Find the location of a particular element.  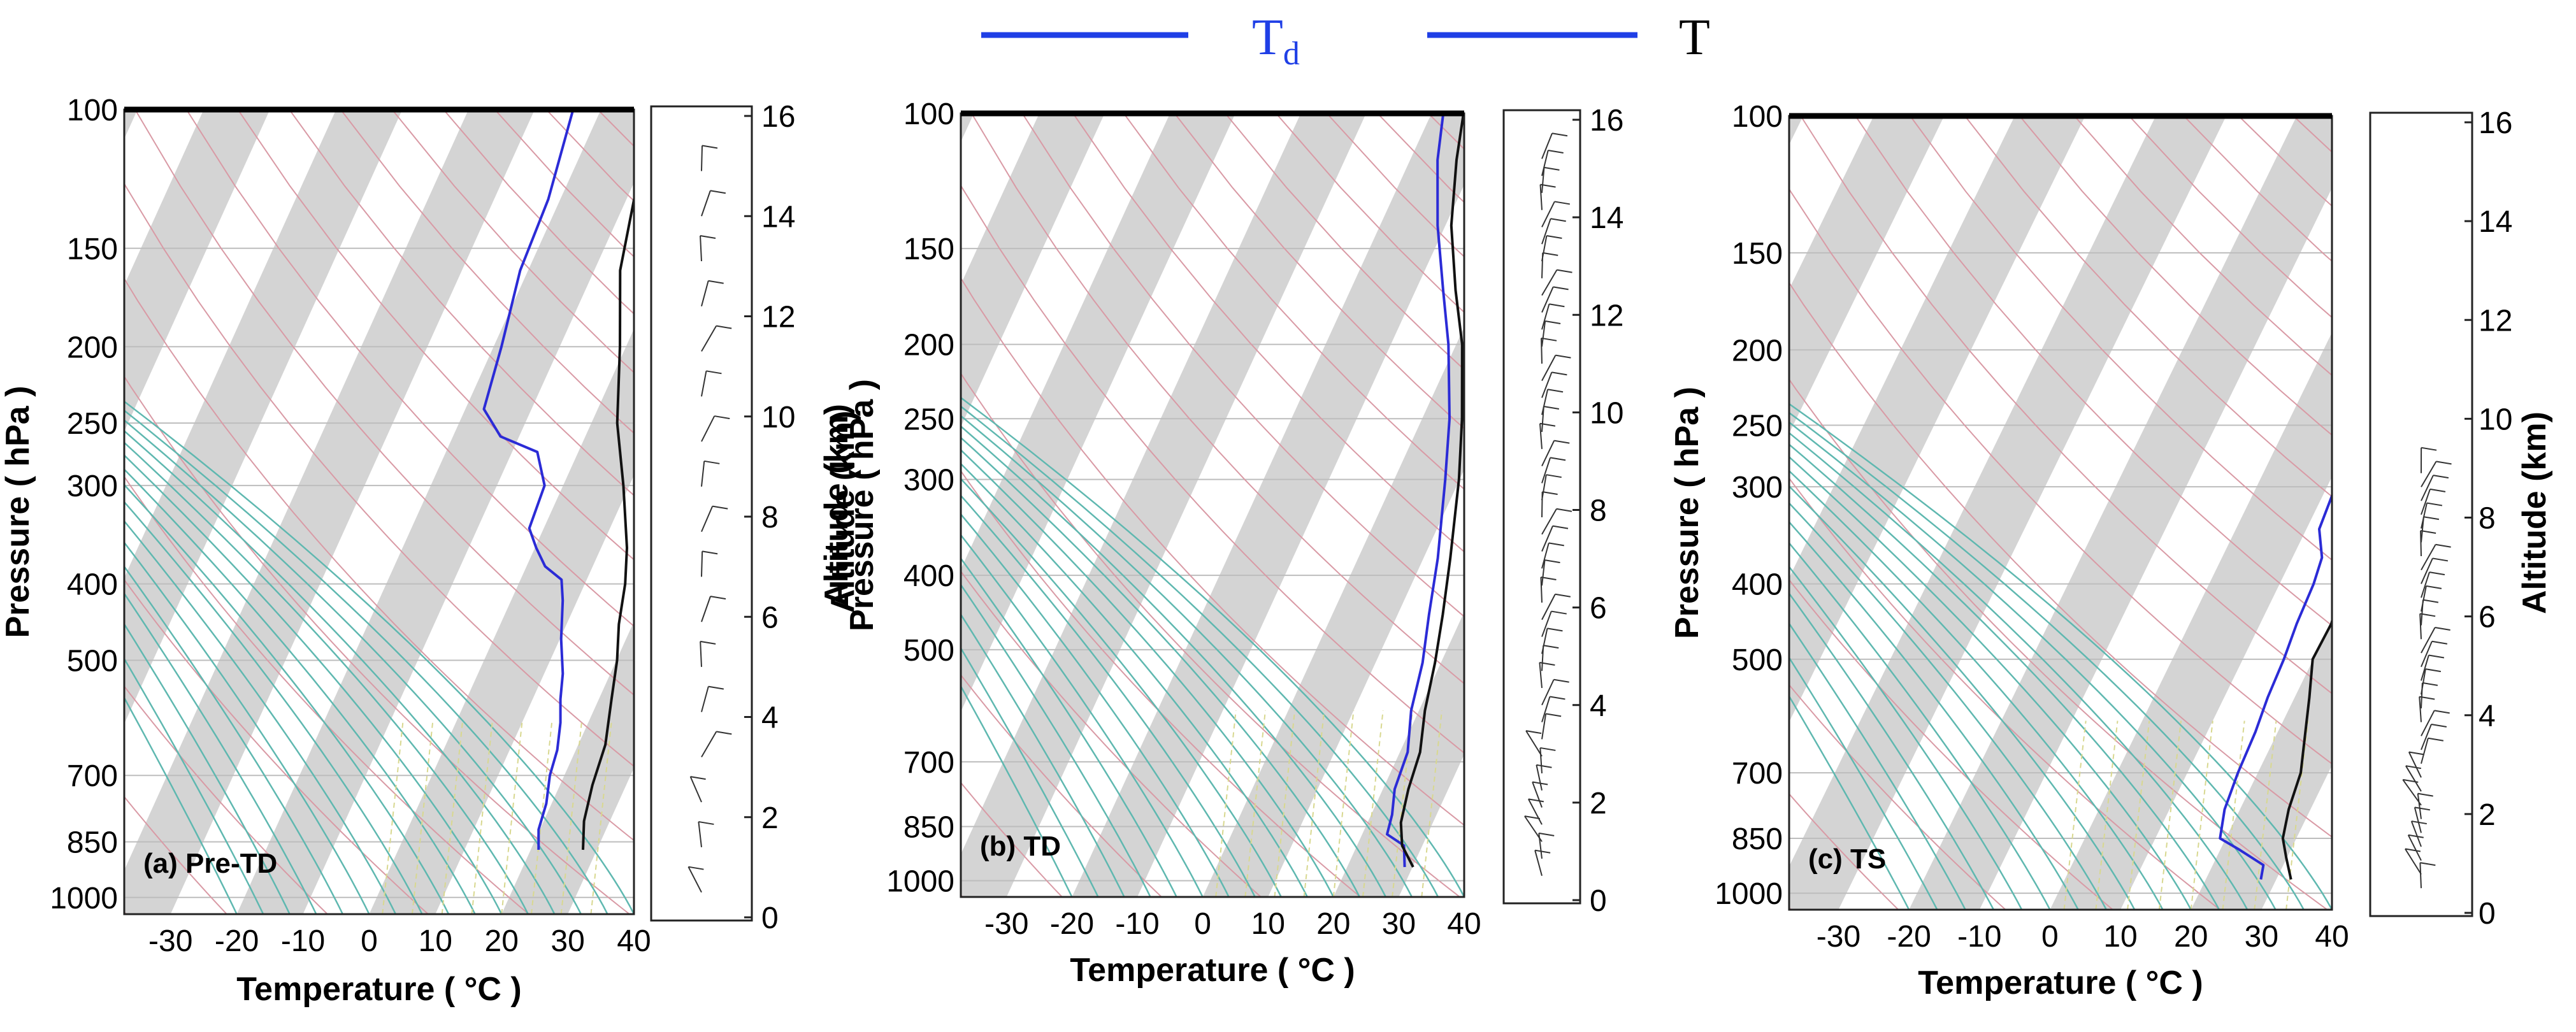

pressure-tick-label: 700 is located at coordinates (1757, 774).